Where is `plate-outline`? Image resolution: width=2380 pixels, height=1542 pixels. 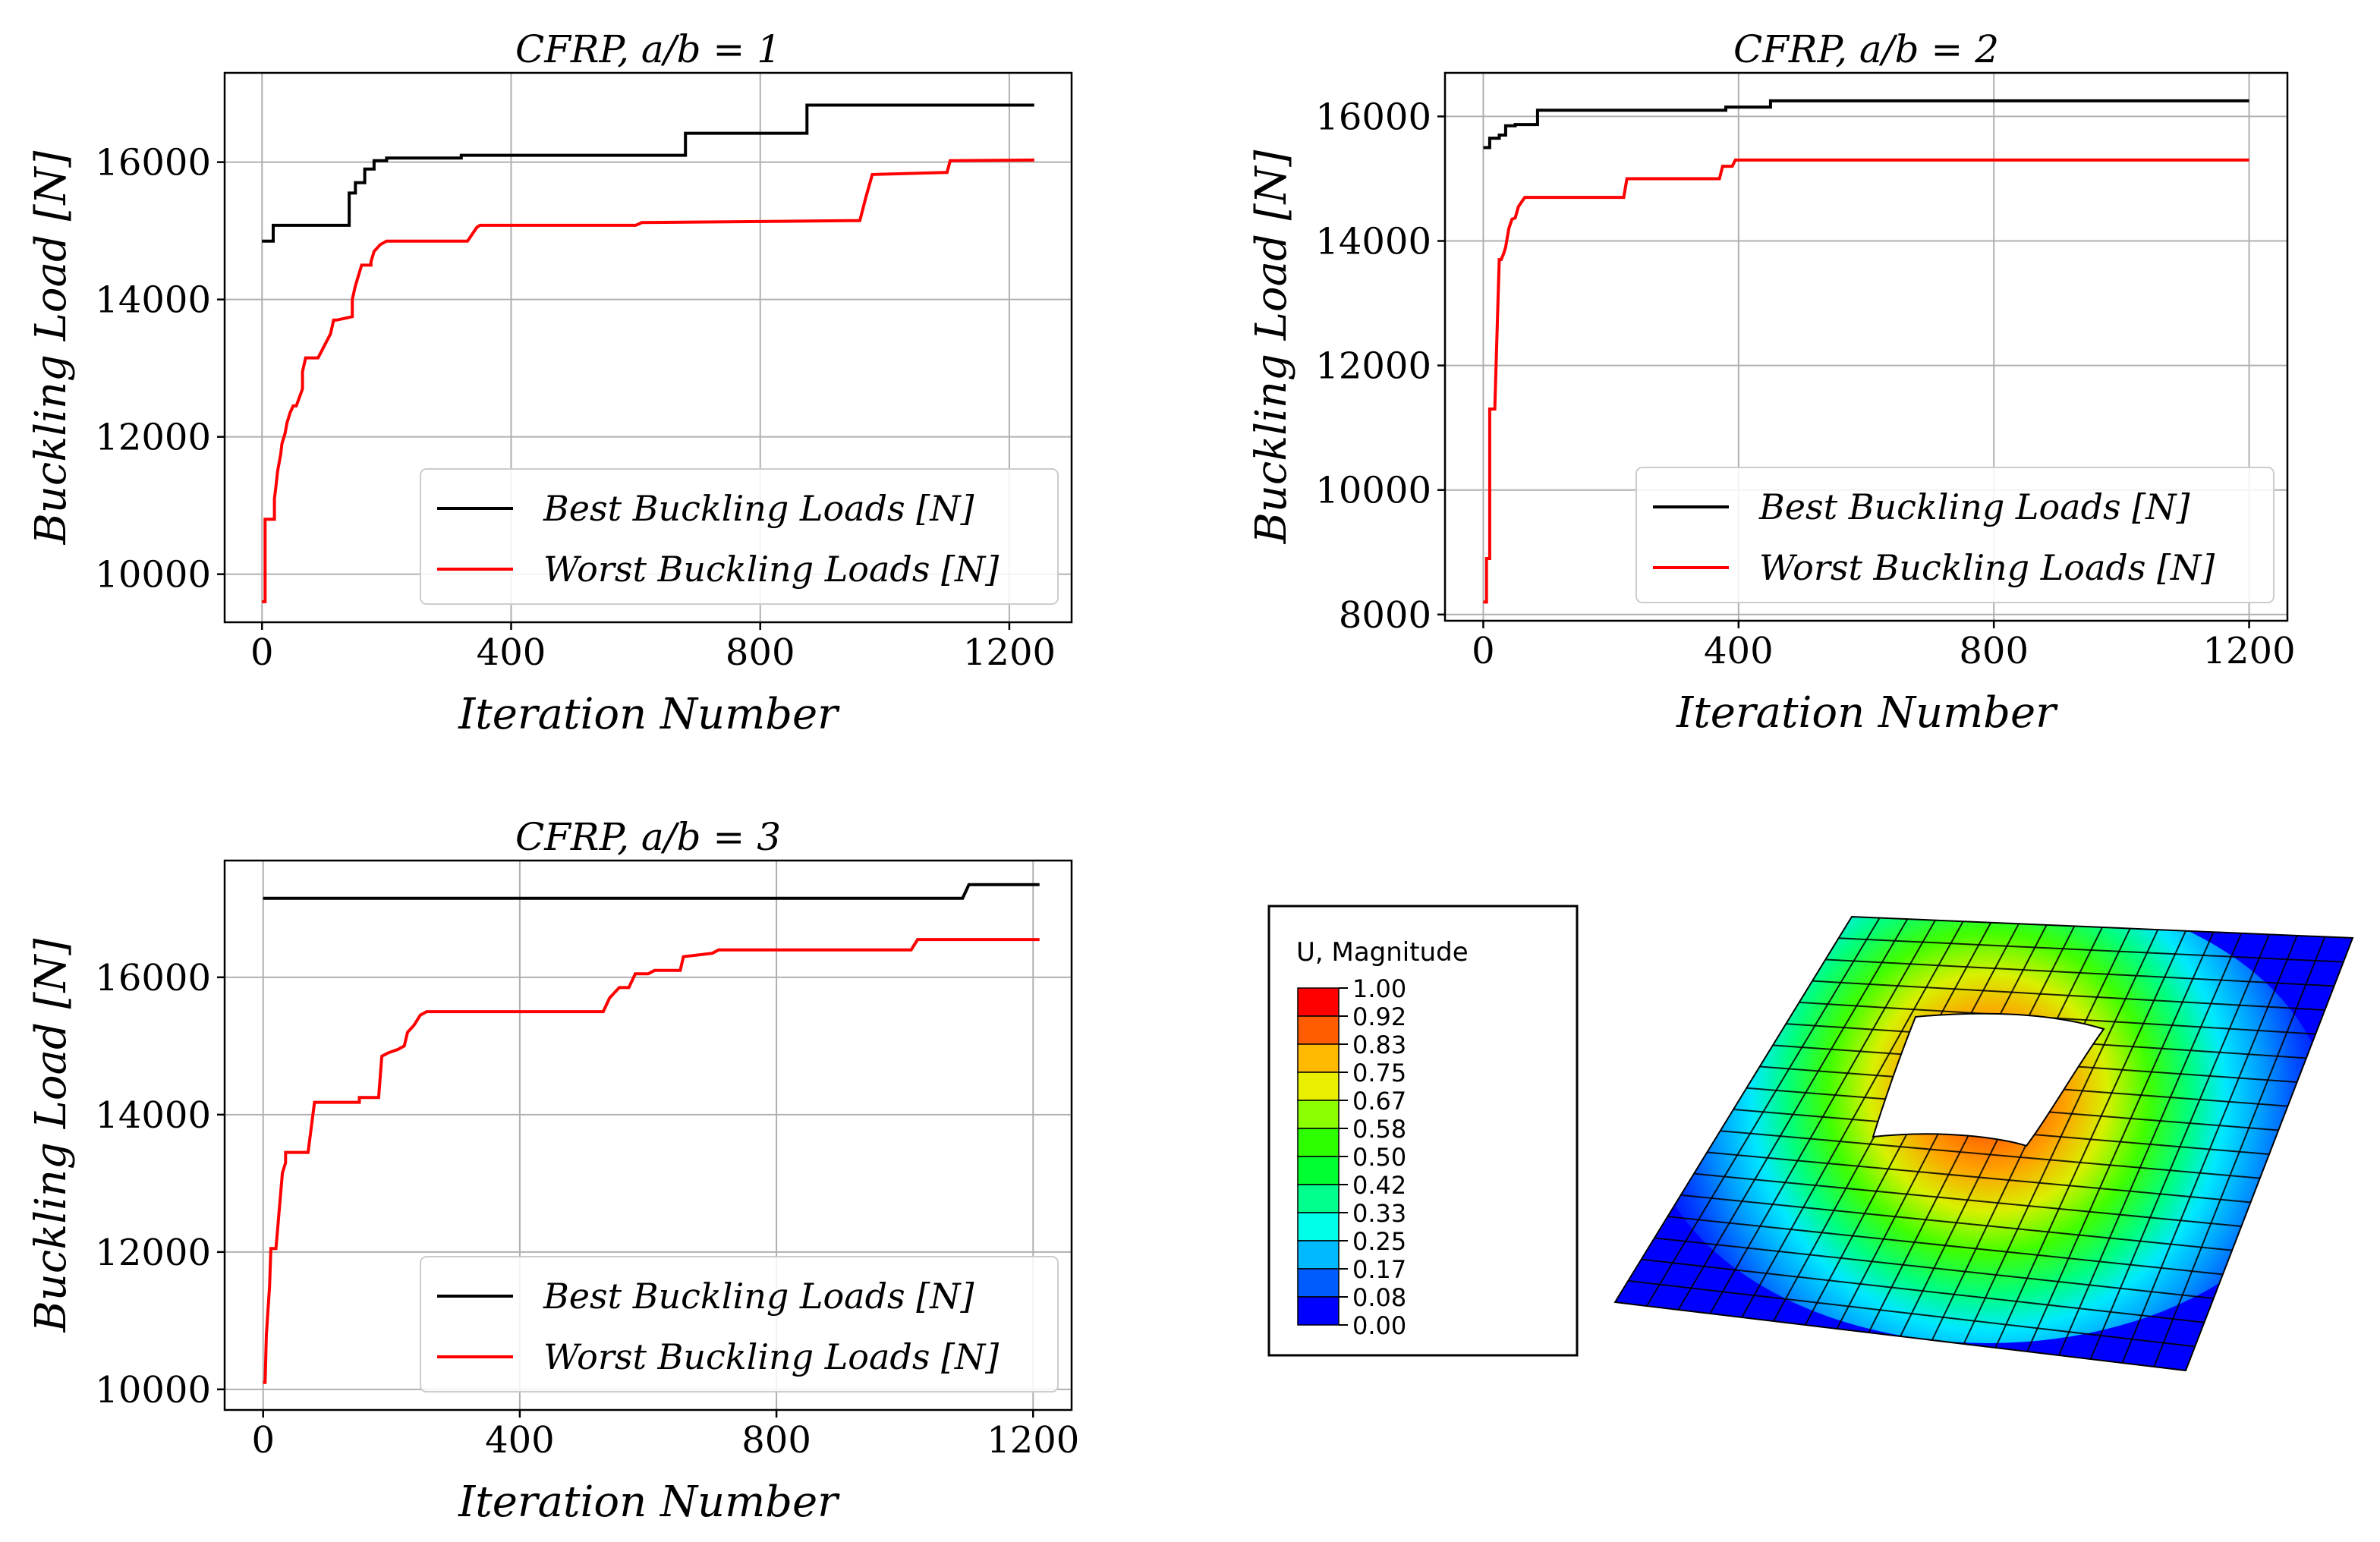 plate-outline is located at coordinates (1983, 1143).